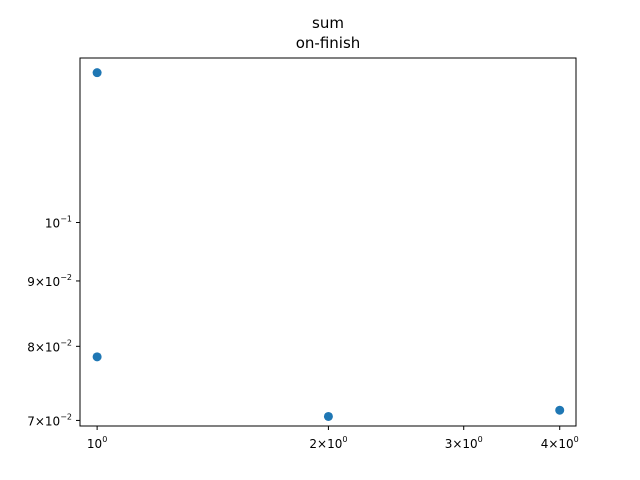 Image resolution: width=640 pixels, height=480 pixels. I want to click on x-tick-label-base: 2×10, so click(325, 444).